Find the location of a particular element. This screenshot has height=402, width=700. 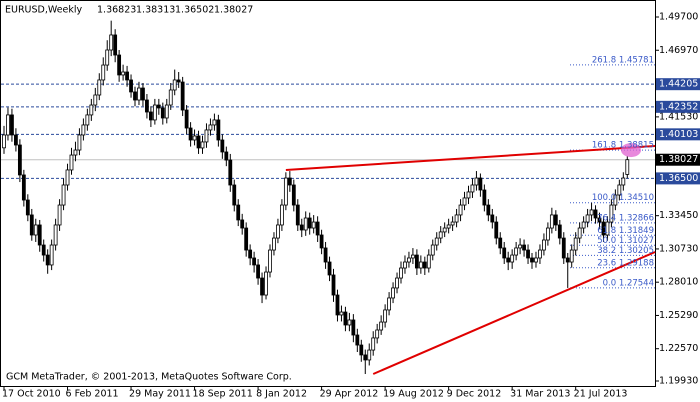

fib-label: 50.0 1.31027 is located at coordinates (625, 241).